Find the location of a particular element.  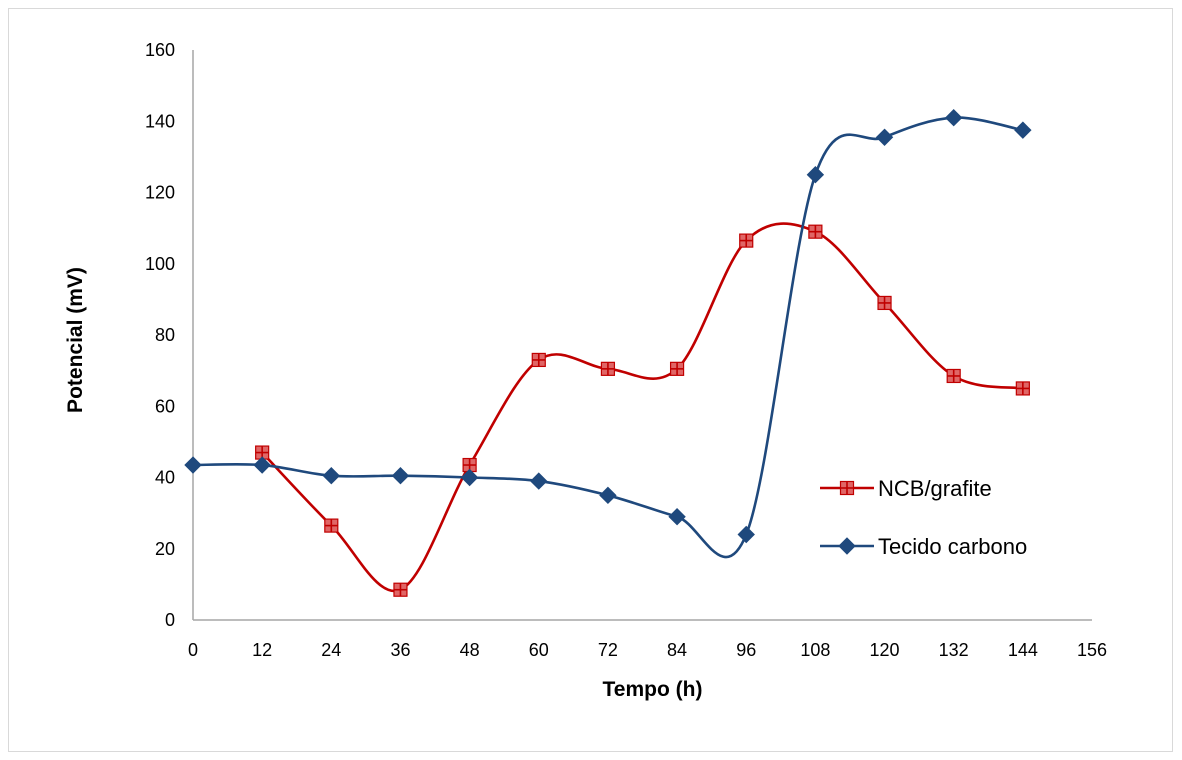

legend-label-2: Tecido carbono is located at coordinates (952, 546).